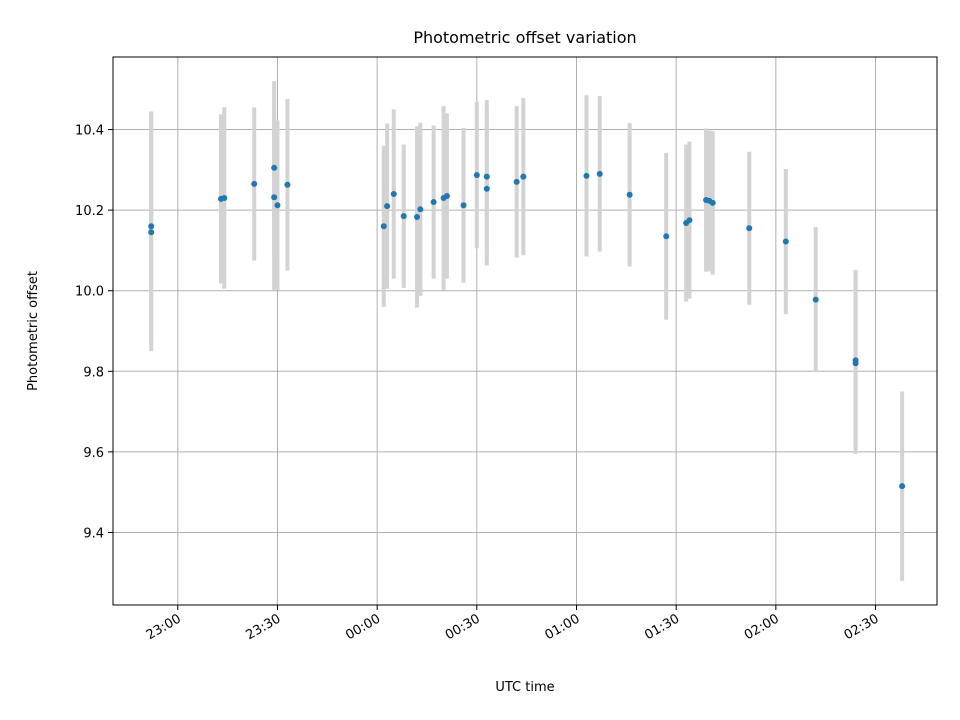 Image resolution: width=960 pixels, height=720 pixels. I want to click on x-tick-label: 01:30, so click(662, 627).